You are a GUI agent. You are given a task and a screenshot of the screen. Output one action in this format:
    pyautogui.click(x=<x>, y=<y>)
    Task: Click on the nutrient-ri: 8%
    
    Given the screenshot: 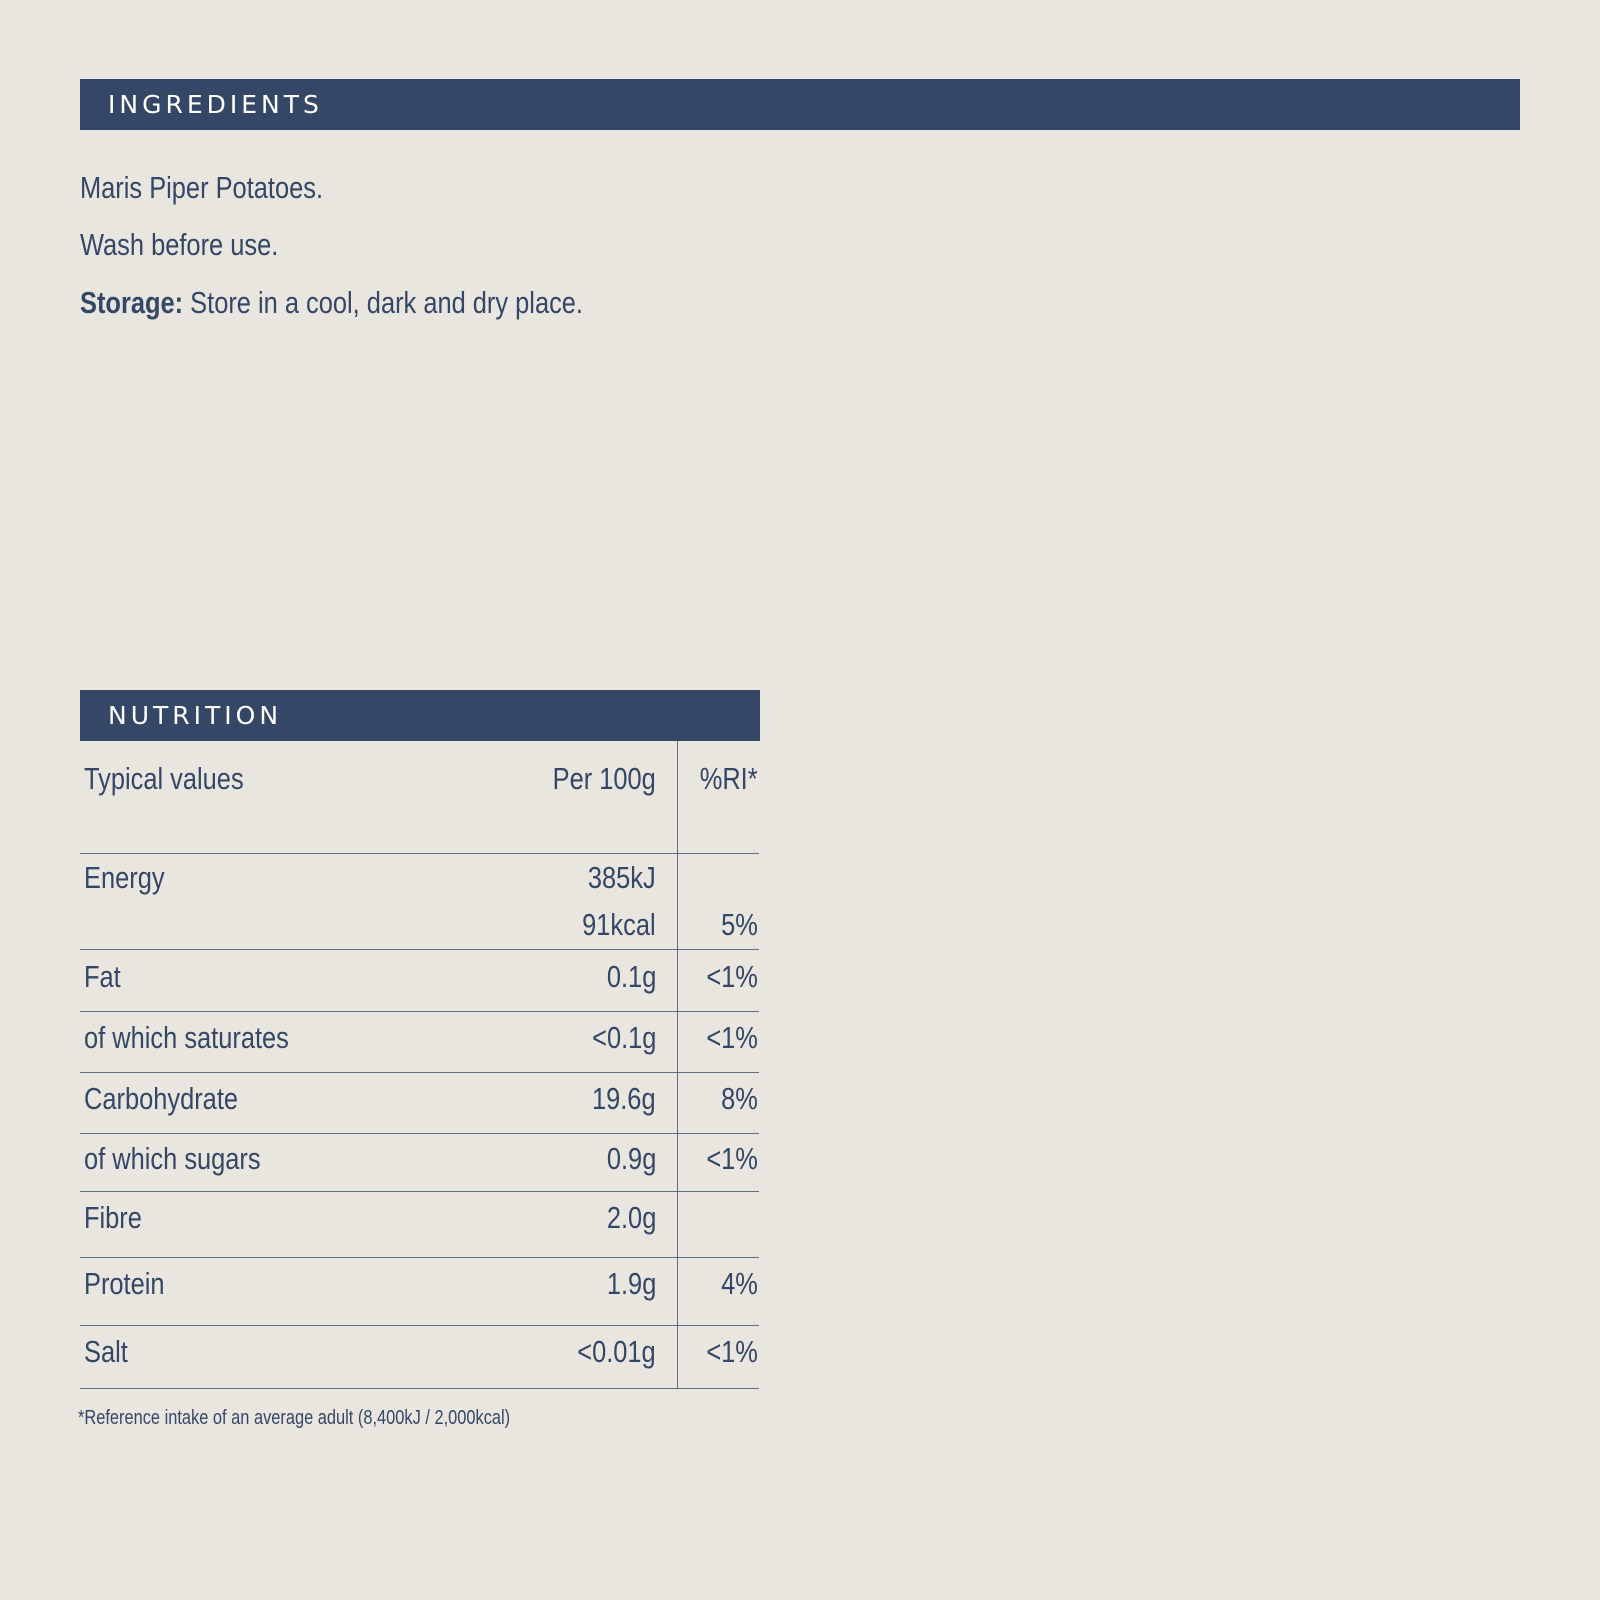 What is the action you would take?
    pyautogui.click(x=739, y=1098)
    